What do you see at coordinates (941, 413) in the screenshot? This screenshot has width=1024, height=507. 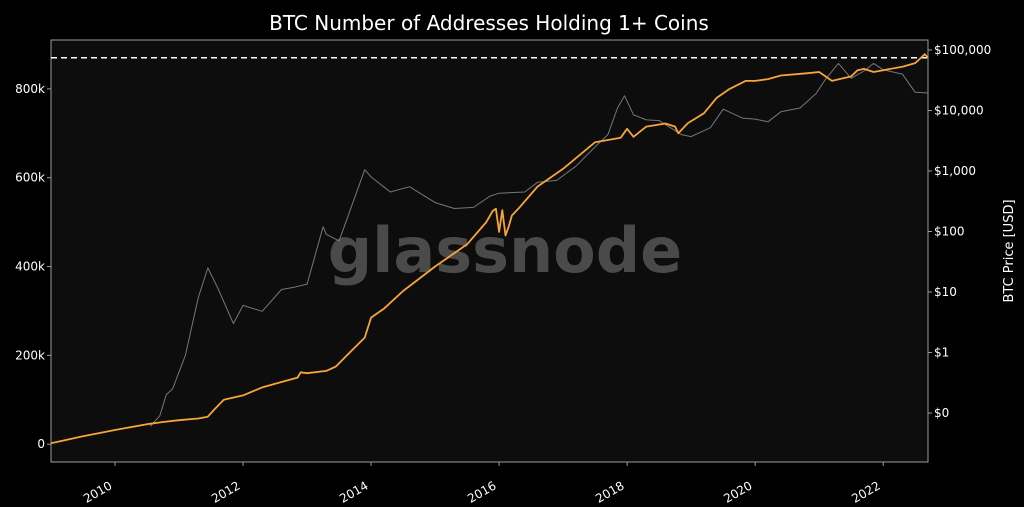 I see `y-right-tick-label: $0` at bounding box center [941, 413].